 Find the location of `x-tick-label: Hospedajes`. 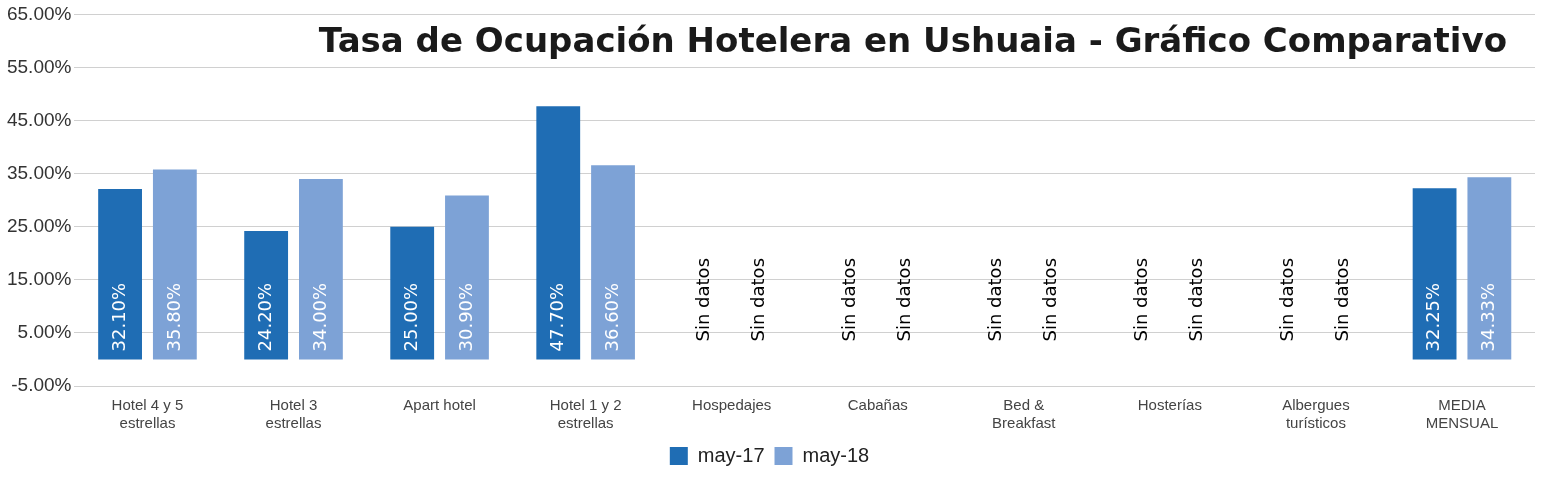

x-tick-label: Hospedajes is located at coordinates (732, 405).